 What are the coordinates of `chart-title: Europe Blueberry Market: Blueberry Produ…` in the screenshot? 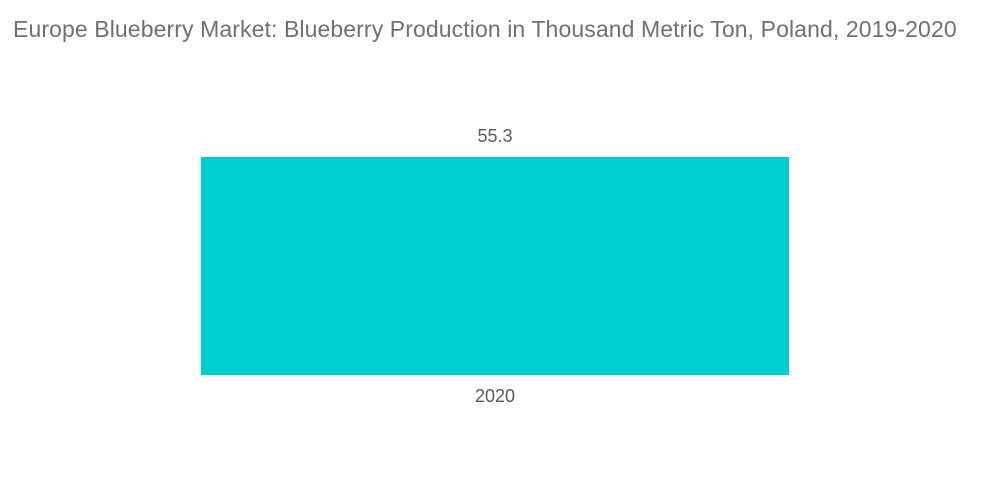 It's located at (485, 29).